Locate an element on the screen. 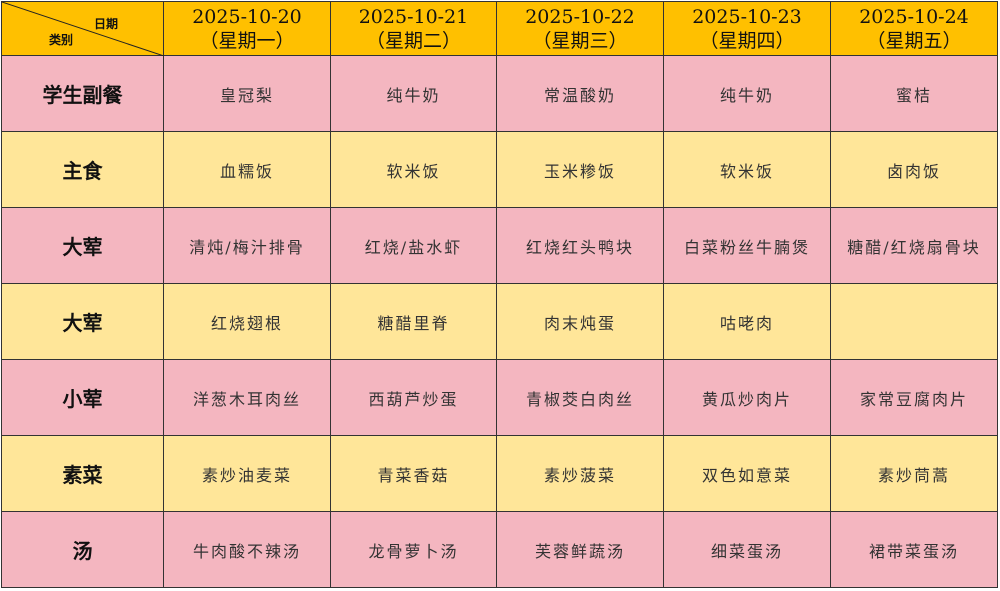 This screenshot has width=1000, height=591. category-cell: 小荤 is located at coordinates (82, 397).